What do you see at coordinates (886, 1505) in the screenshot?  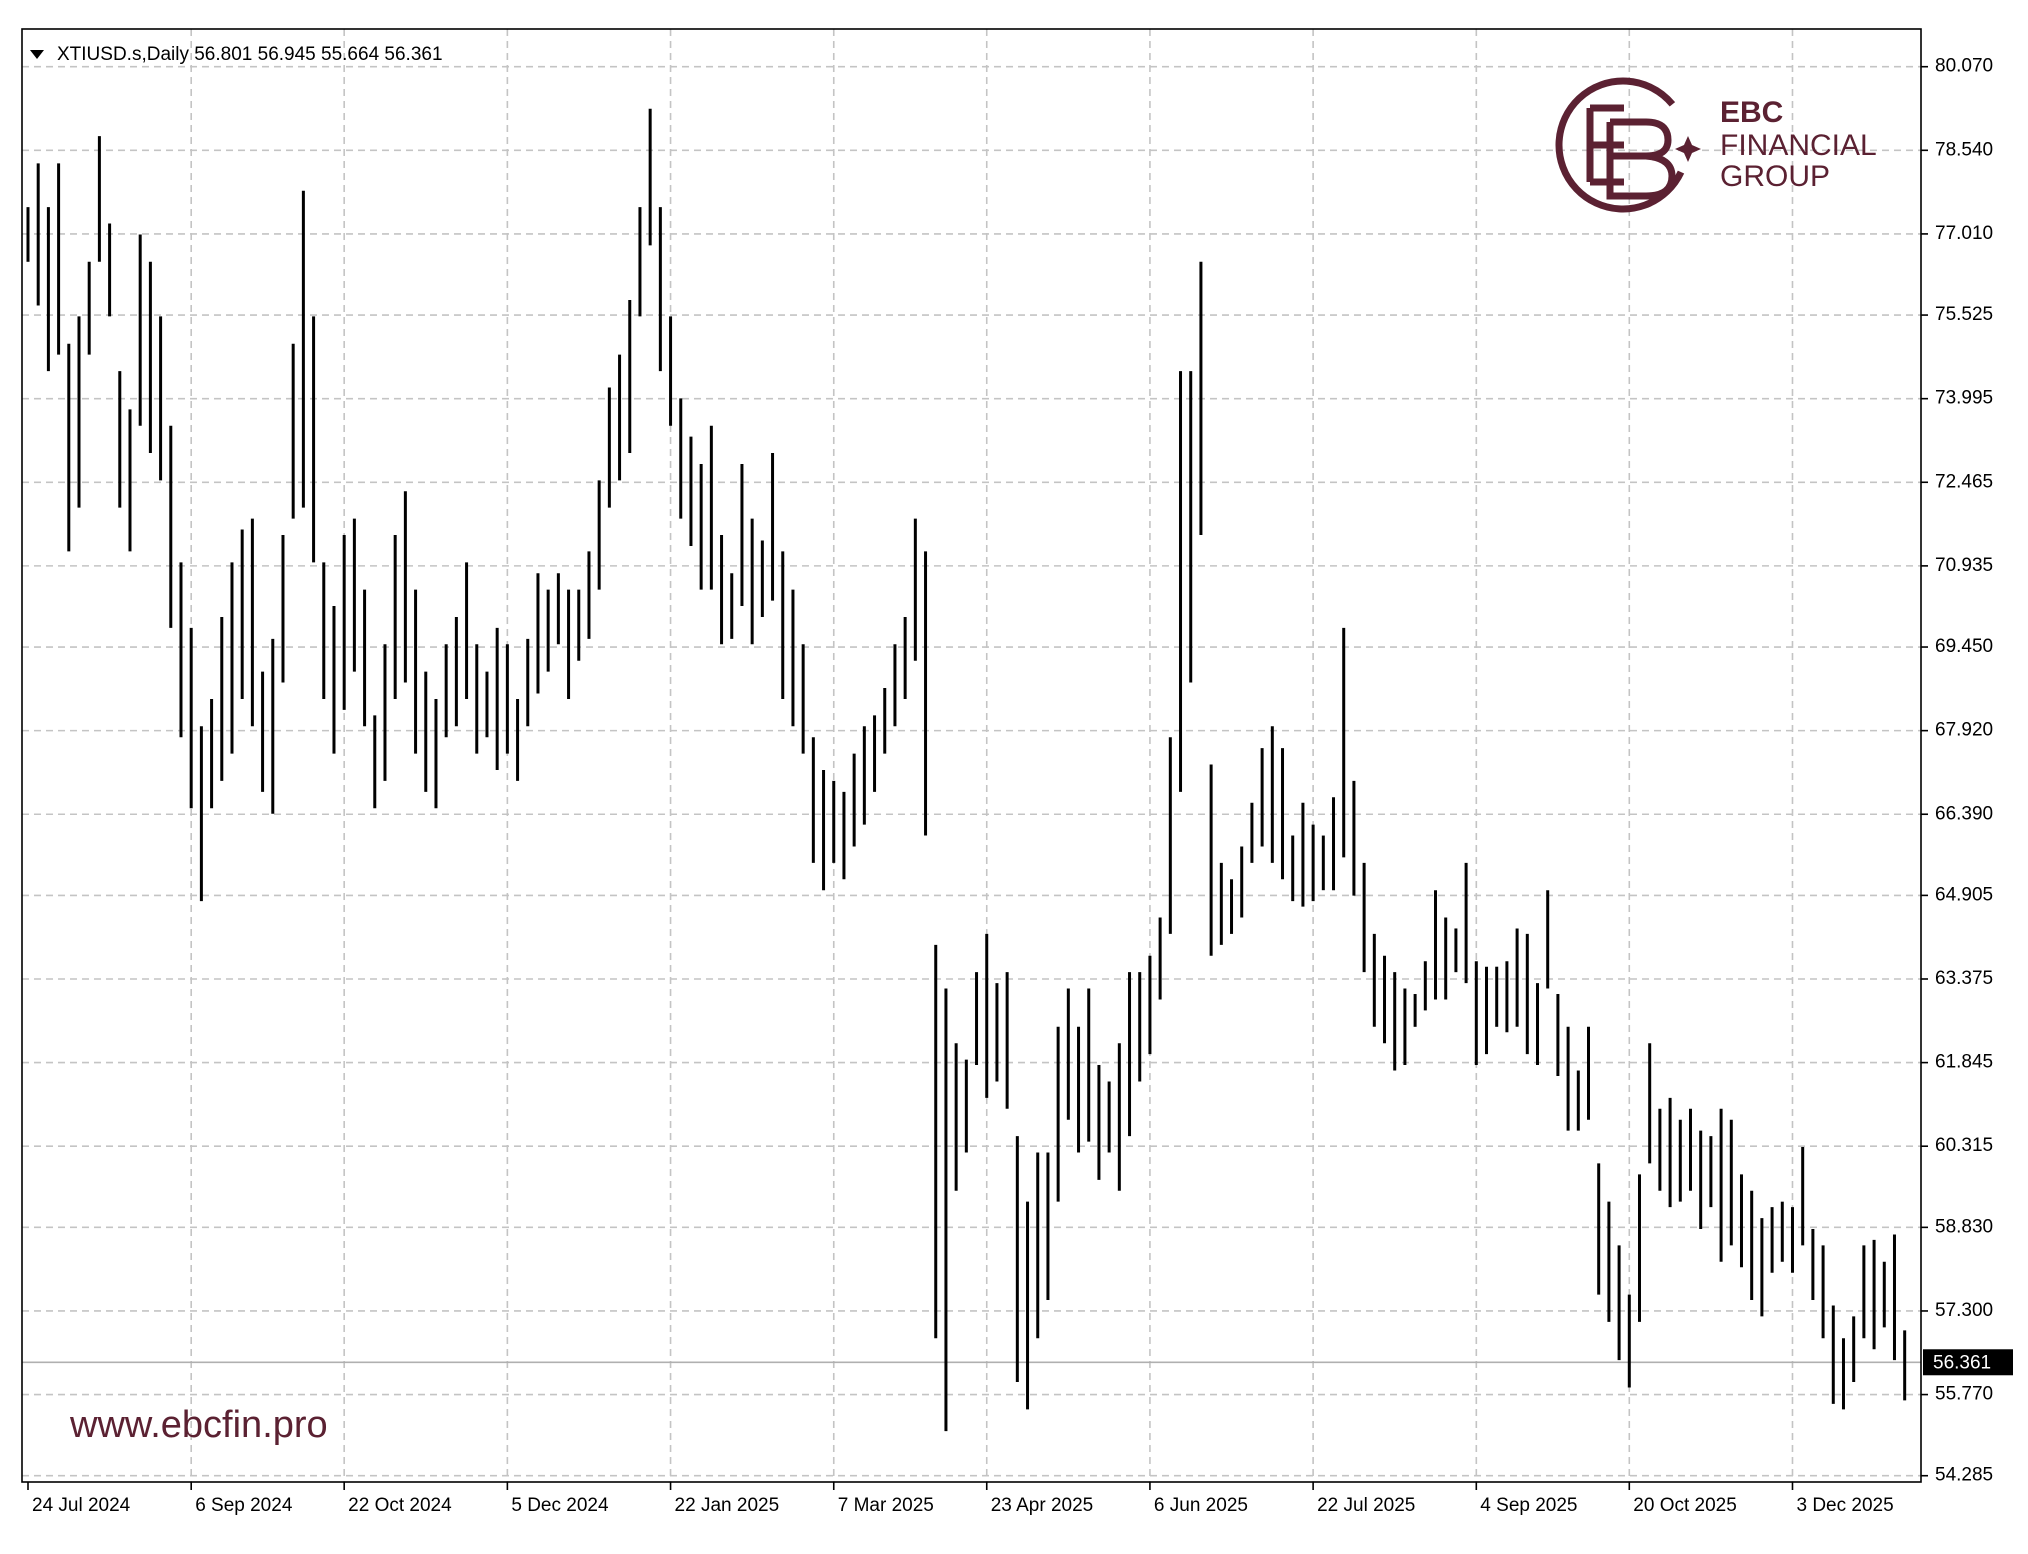 I see `x-tick-label: 7 Mar 2025` at bounding box center [886, 1505].